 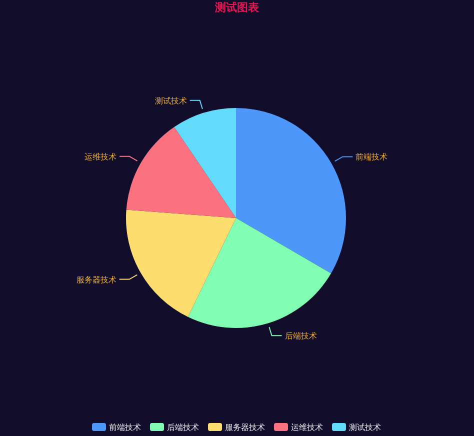 What do you see at coordinates (100, 157) in the screenshot?
I see `slice-label: 运维技术` at bounding box center [100, 157].